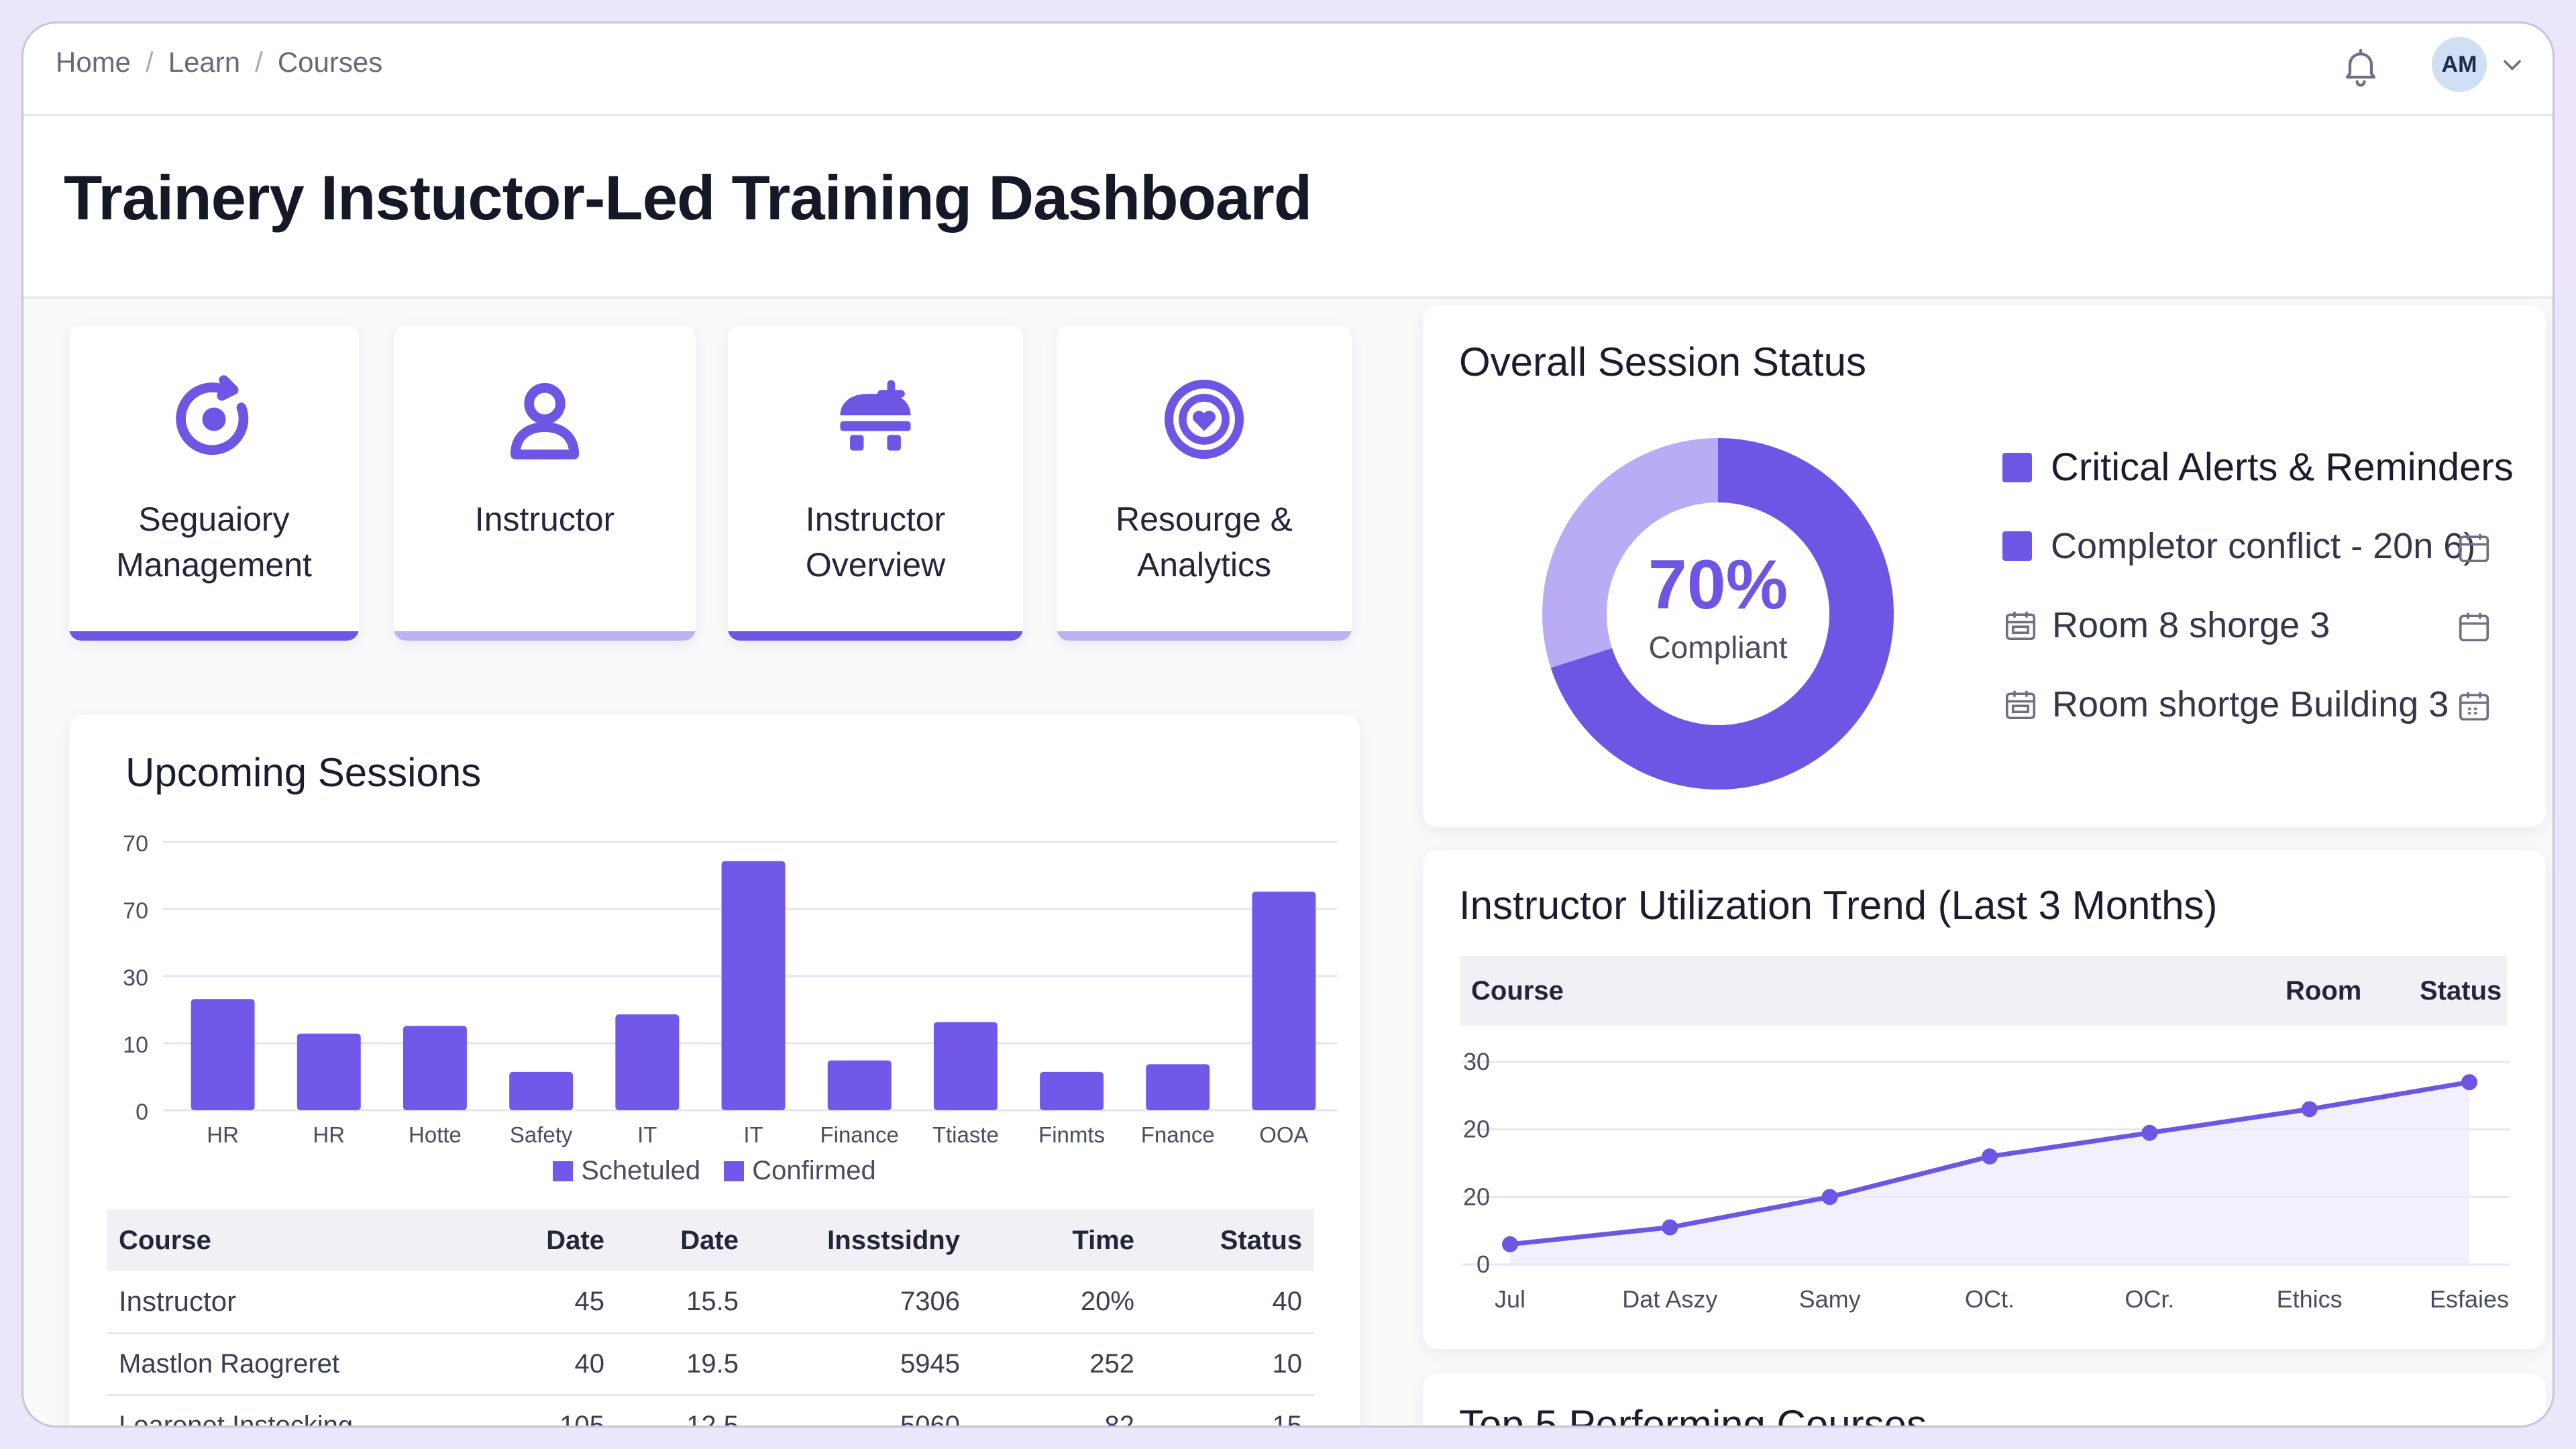  I want to click on y-tick-label: 10, so click(135, 1045).